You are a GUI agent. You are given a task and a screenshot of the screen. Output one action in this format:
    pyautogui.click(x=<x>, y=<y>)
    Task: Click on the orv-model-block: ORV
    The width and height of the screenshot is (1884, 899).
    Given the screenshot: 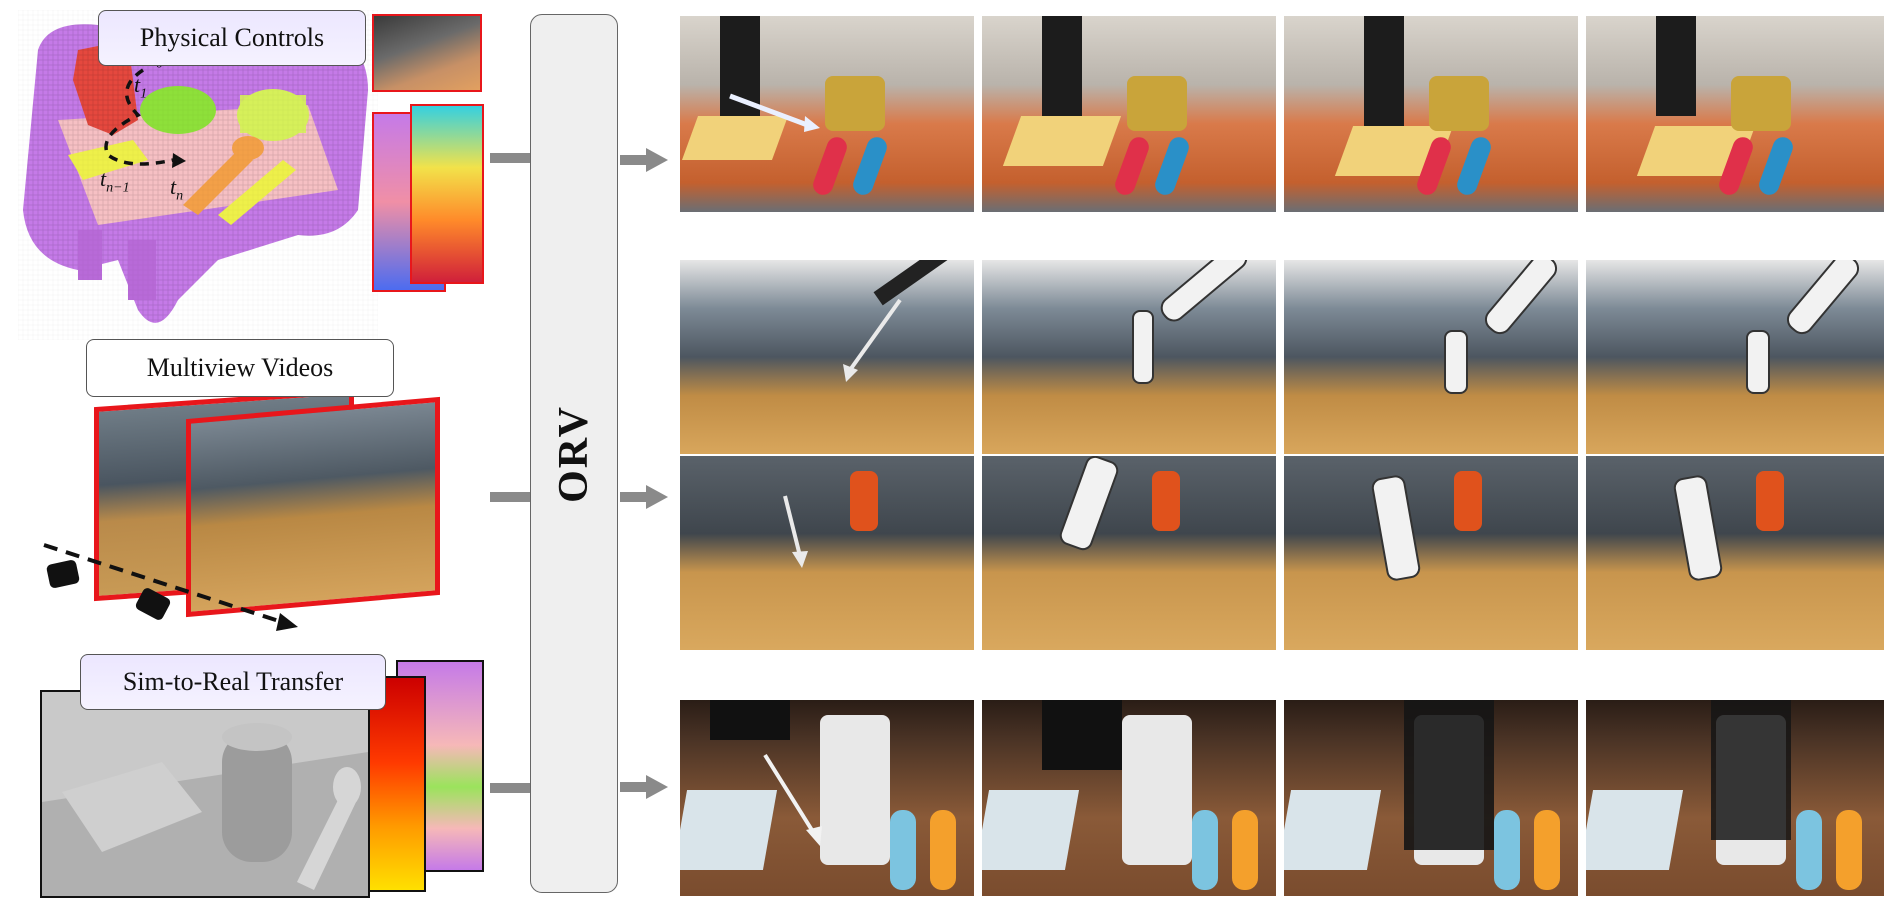 What is the action you would take?
    pyautogui.click(x=574, y=453)
    